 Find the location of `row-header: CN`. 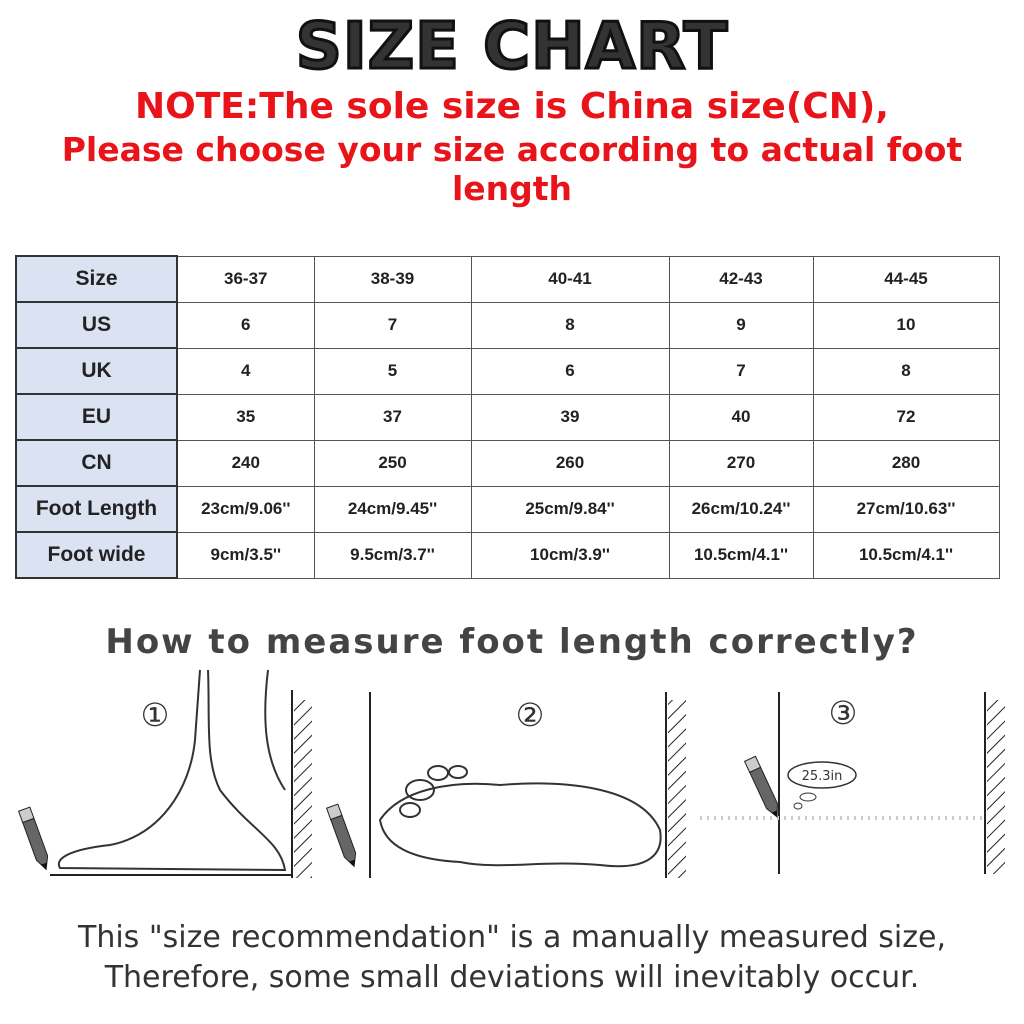

row-header: CN is located at coordinates (96, 463).